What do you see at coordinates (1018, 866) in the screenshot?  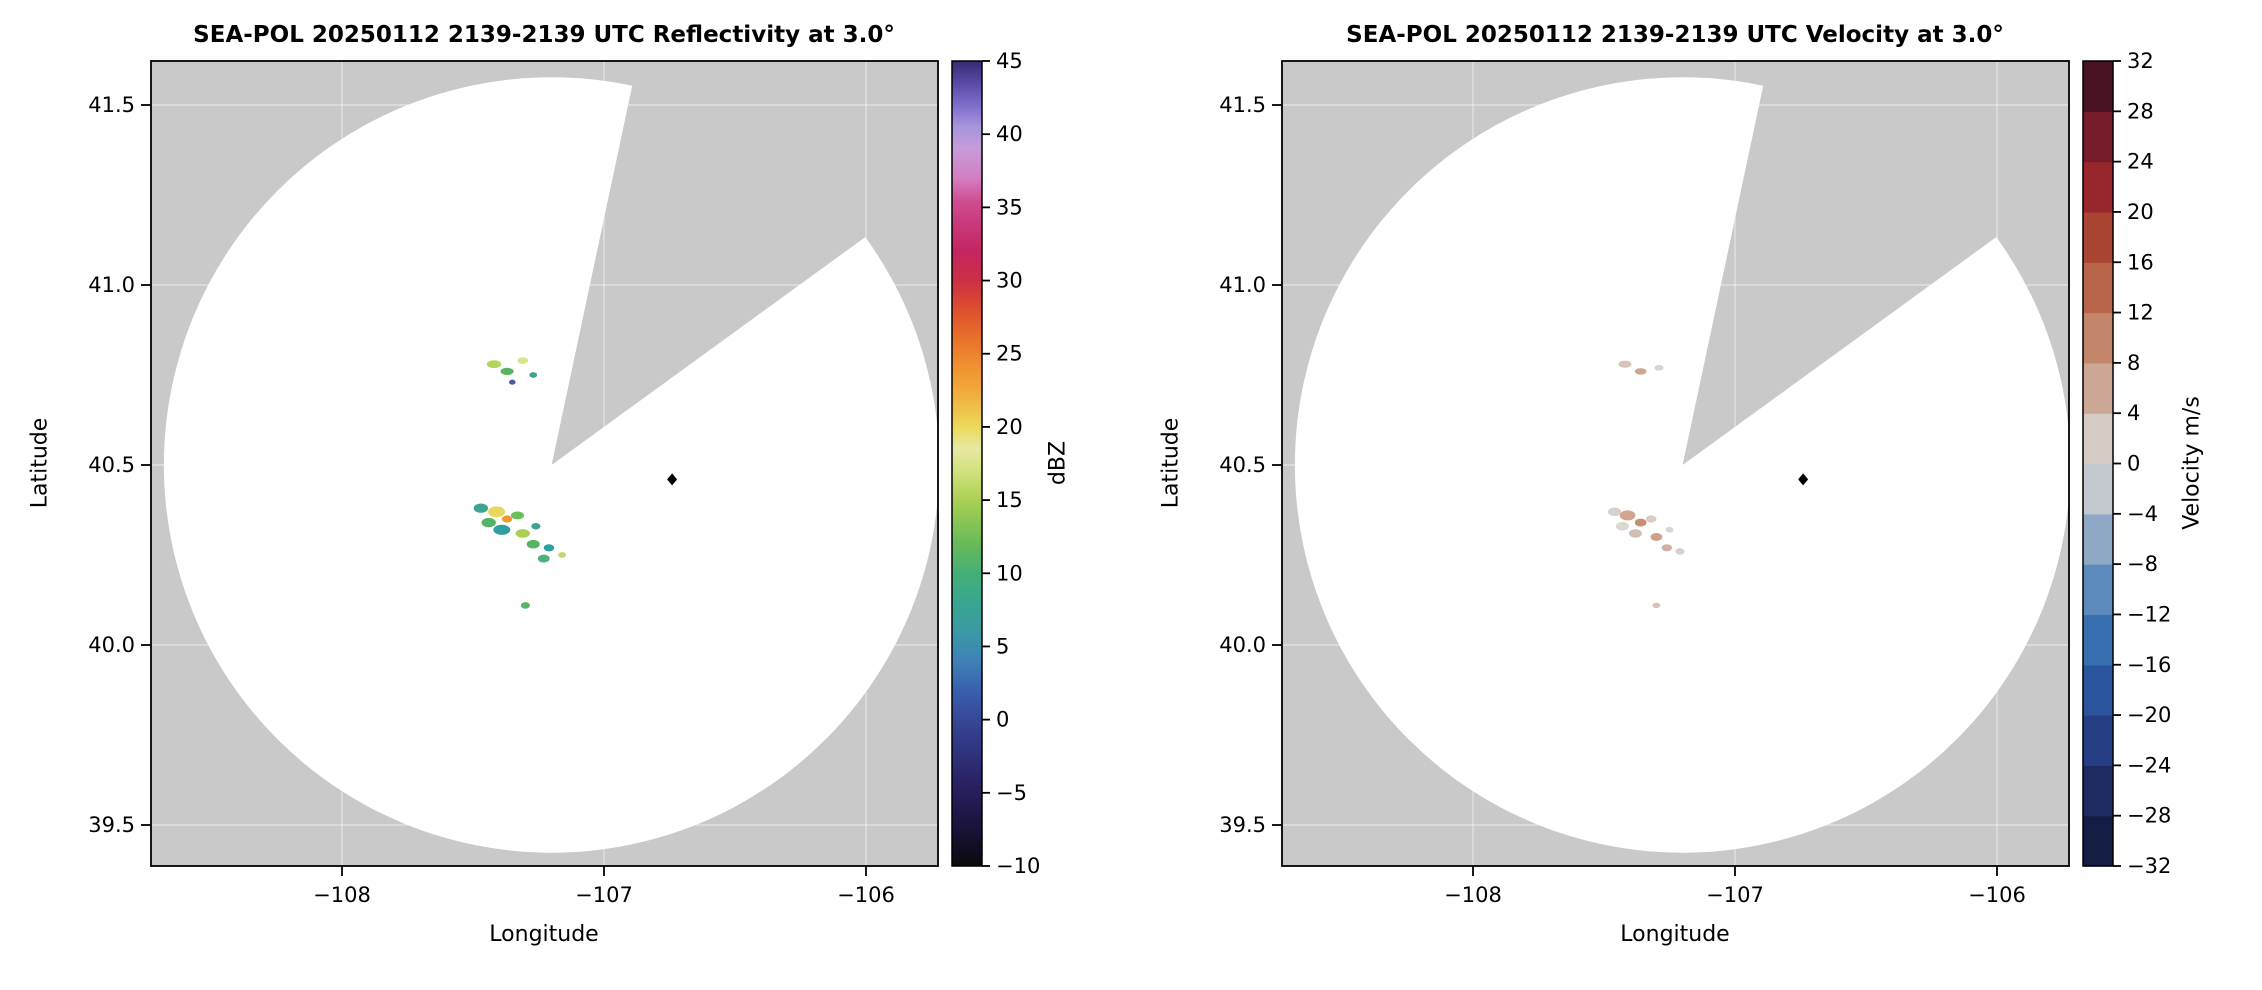 I see `colorbar-tick-label: −10` at bounding box center [1018, 866].